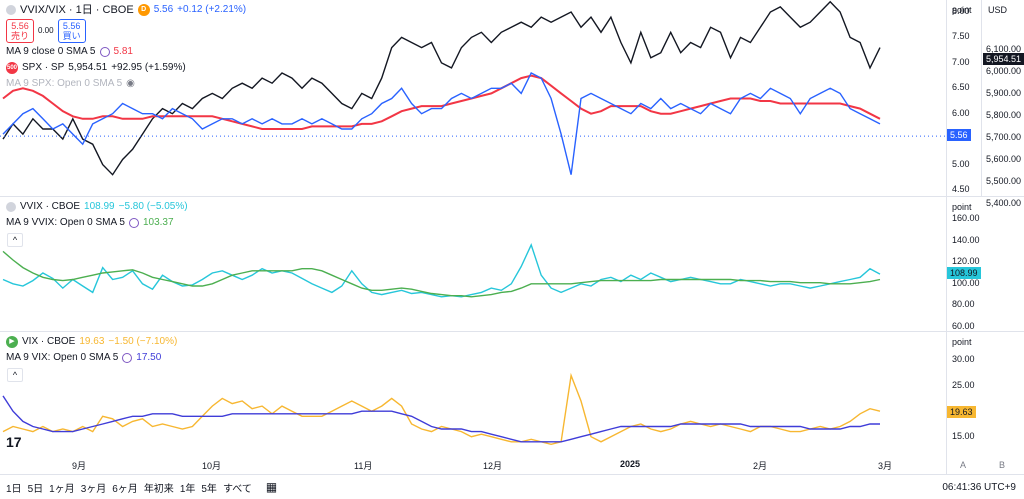 Image resolution: width=1024 pixels, height=499 pixels. What do you see at coordinates (1004, 137) in the screenshot?
I see `usd-tick-label: 5,700.00` at bounding box center [1004, 137].